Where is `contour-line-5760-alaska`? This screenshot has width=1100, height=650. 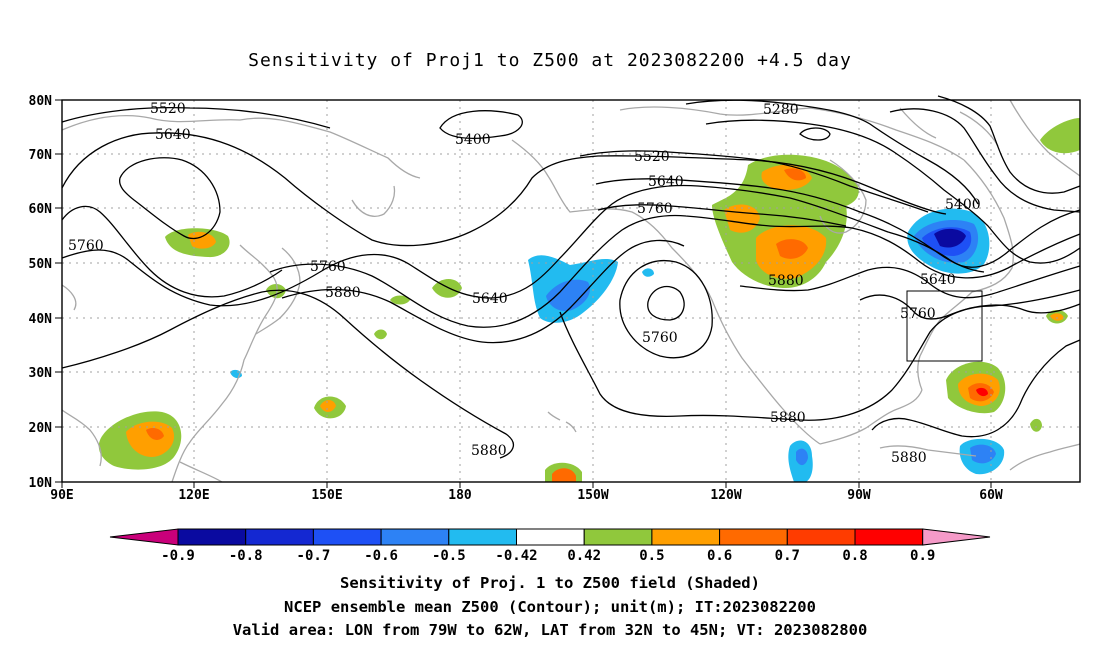 contour-line-5760-alaska is located at coordinates (722, 215).